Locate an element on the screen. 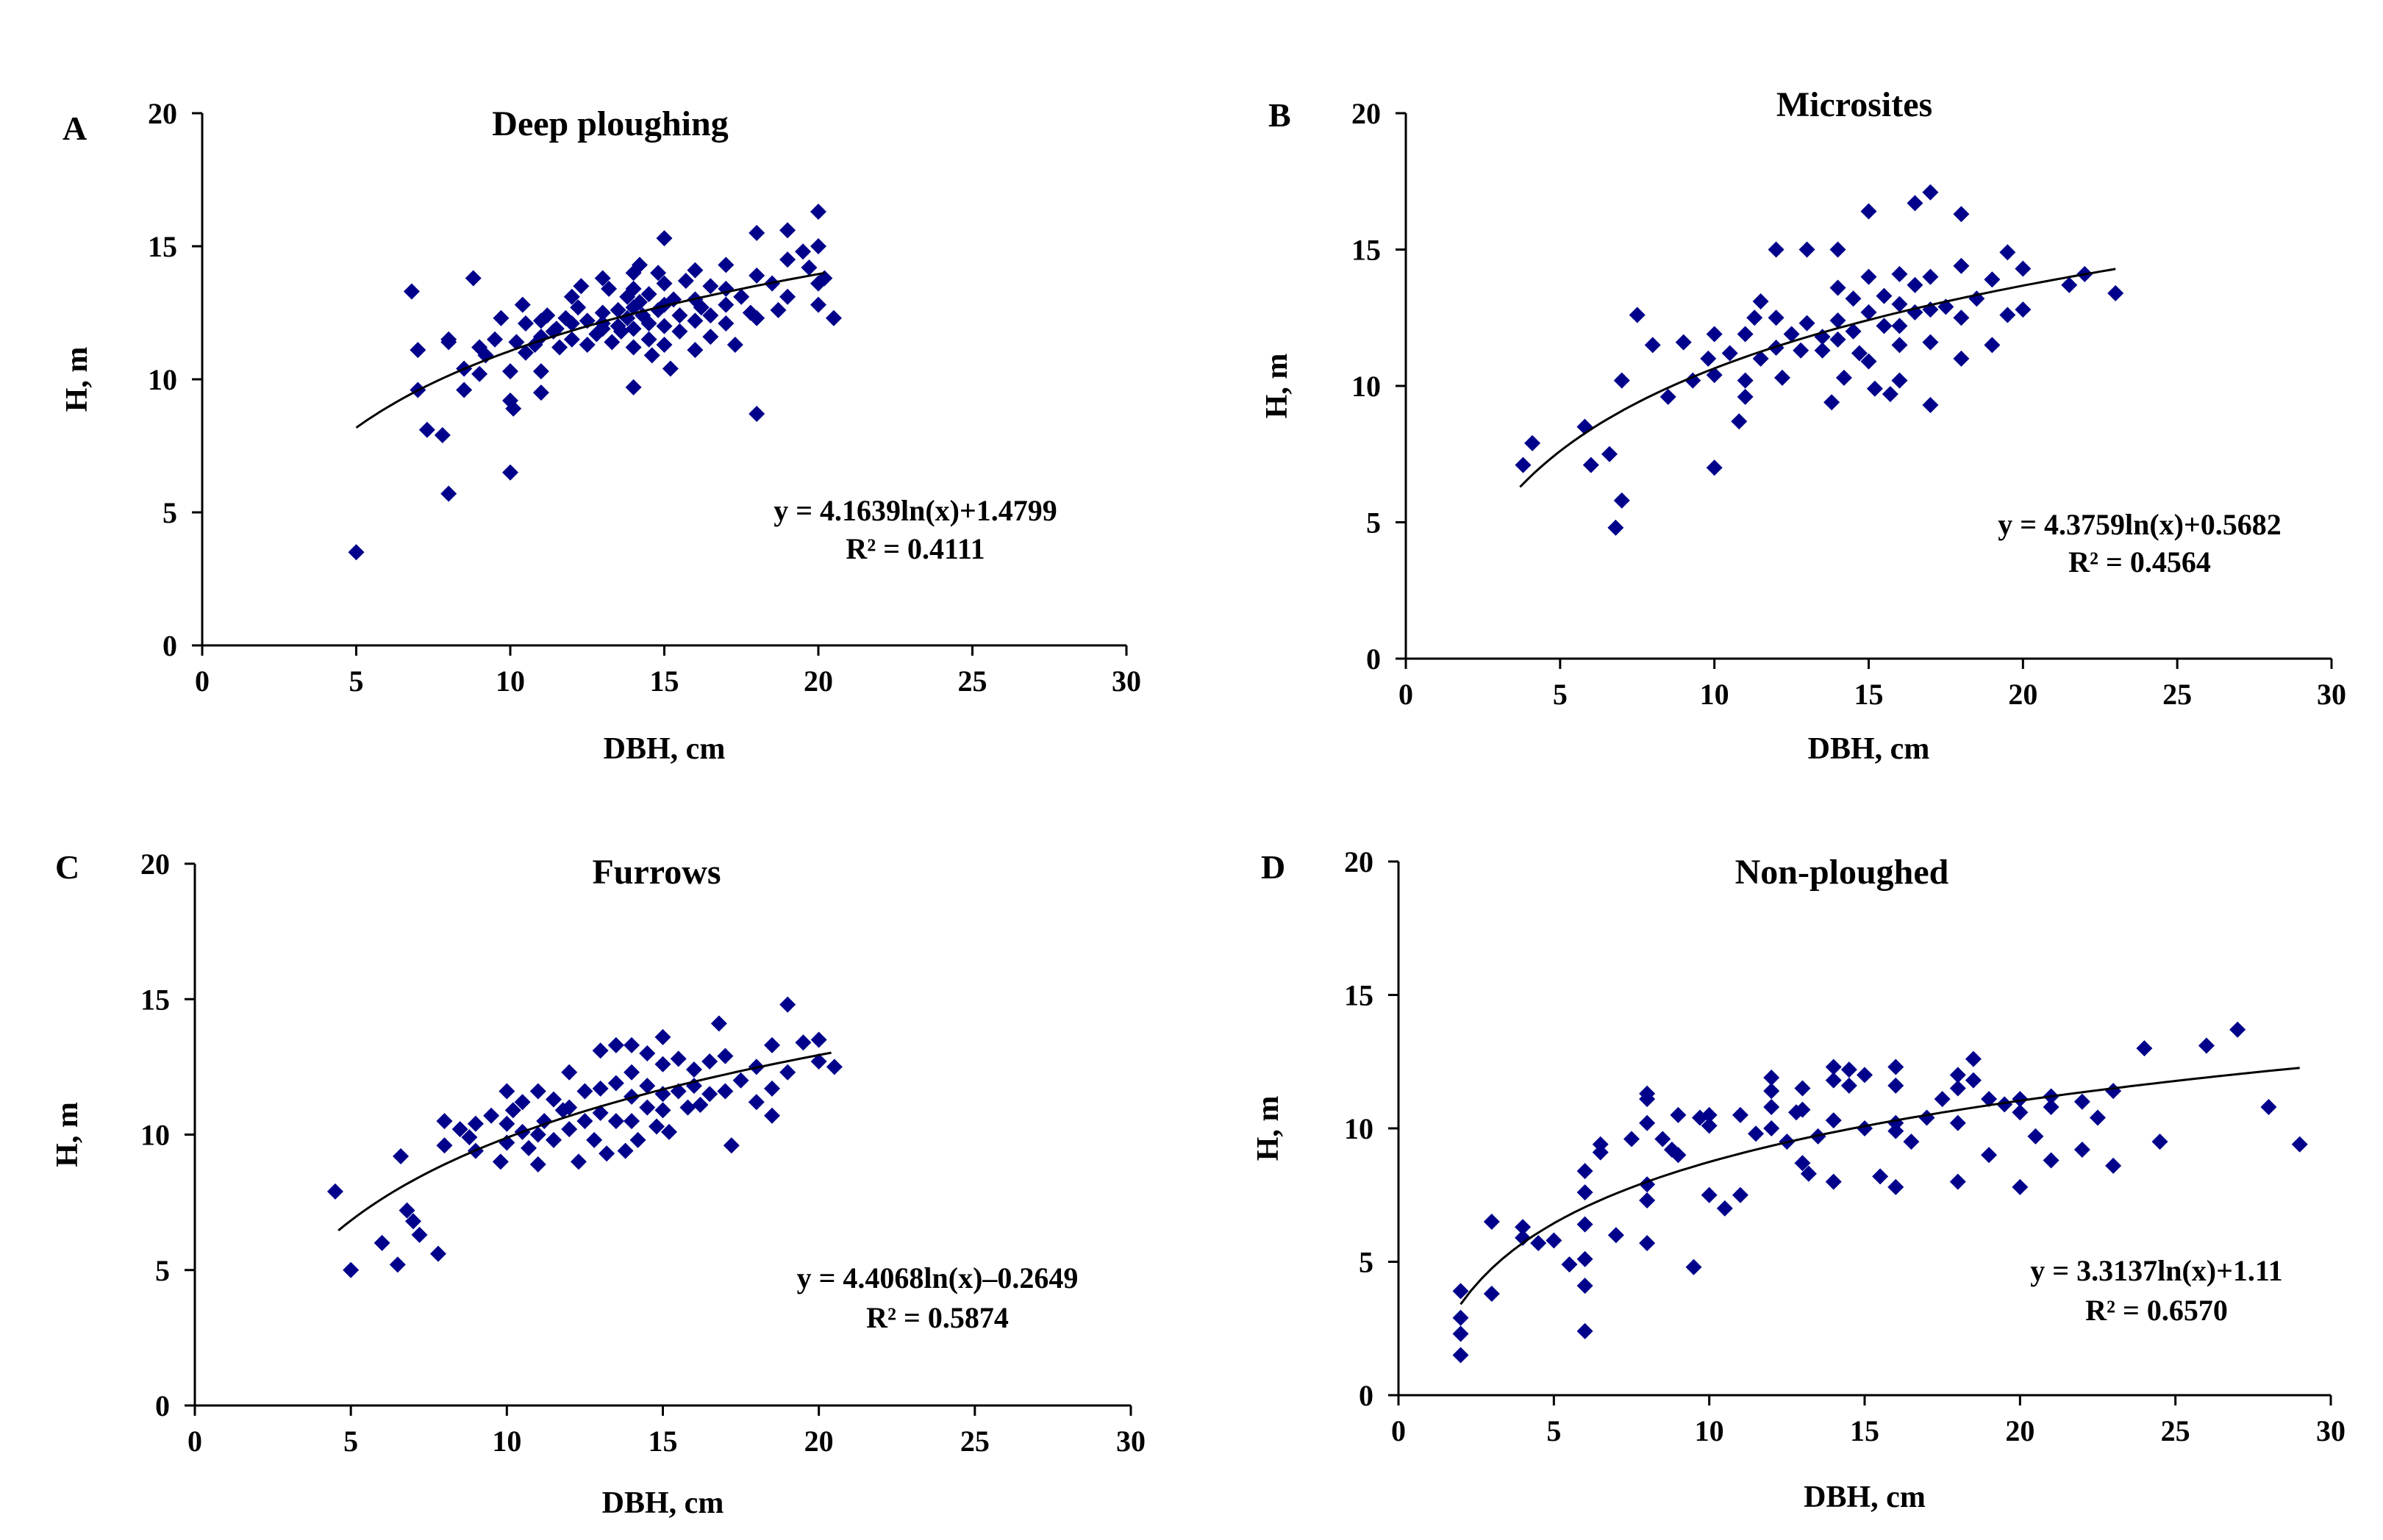 Image resolution: width=2383 pixels, height=1540 pixels. panel-label: C is located at coordinates (67, 867).